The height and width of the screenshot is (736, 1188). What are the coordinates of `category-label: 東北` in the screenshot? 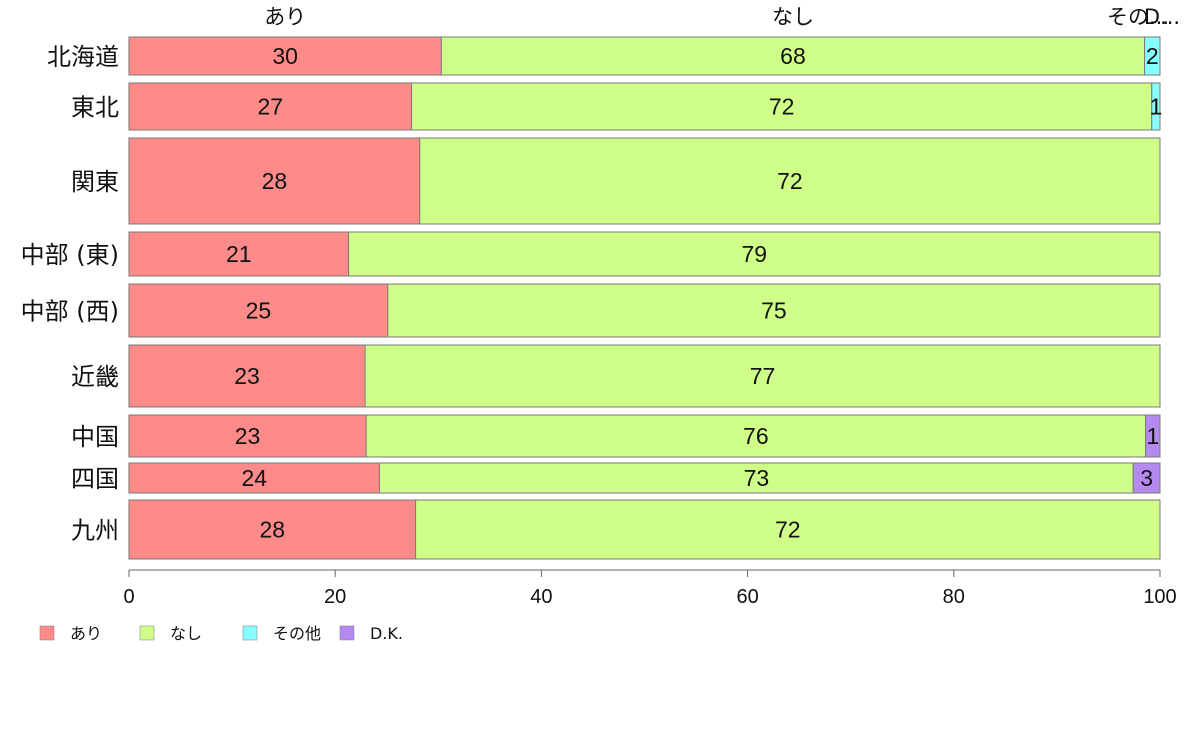 It's located at (95, 108).